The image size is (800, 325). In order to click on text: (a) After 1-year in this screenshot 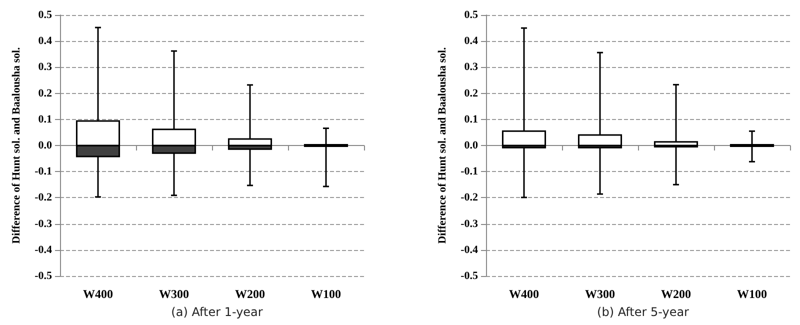, I will do `click(217, 312)`.